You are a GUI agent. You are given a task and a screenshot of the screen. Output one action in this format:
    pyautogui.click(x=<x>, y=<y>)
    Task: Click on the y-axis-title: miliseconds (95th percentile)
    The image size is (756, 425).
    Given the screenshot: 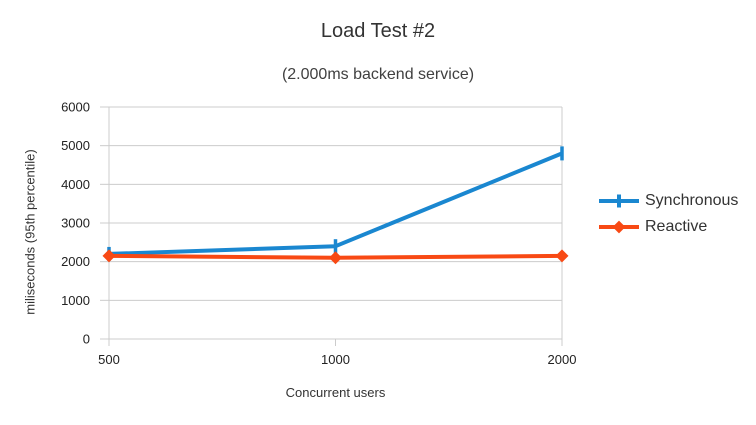 What is the action you would take?
    pyautogui.click(x=30, y=232)
    